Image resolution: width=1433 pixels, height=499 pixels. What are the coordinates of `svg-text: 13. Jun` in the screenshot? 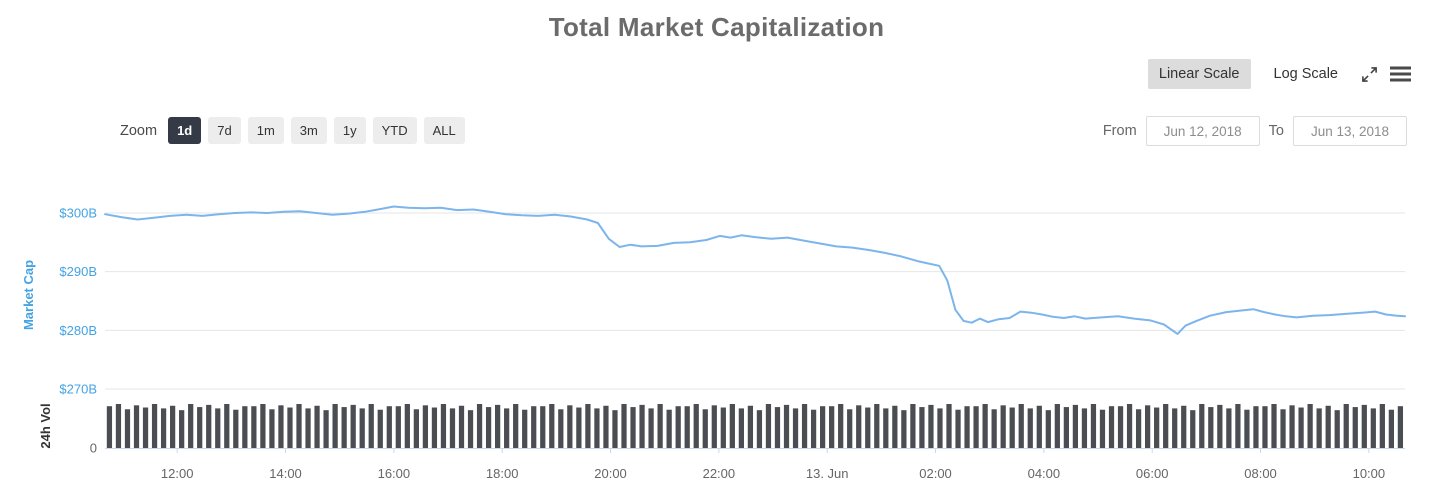 It's located at (827, 473).